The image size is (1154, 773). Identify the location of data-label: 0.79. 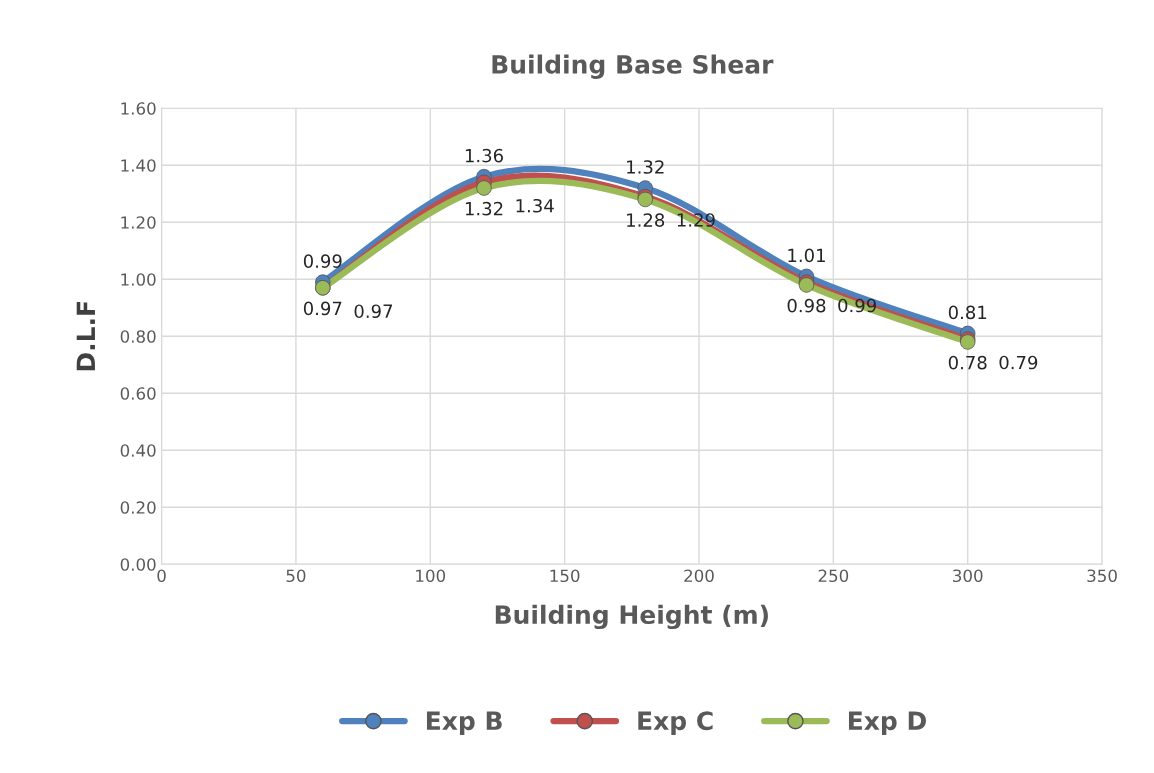
(1018, 362).